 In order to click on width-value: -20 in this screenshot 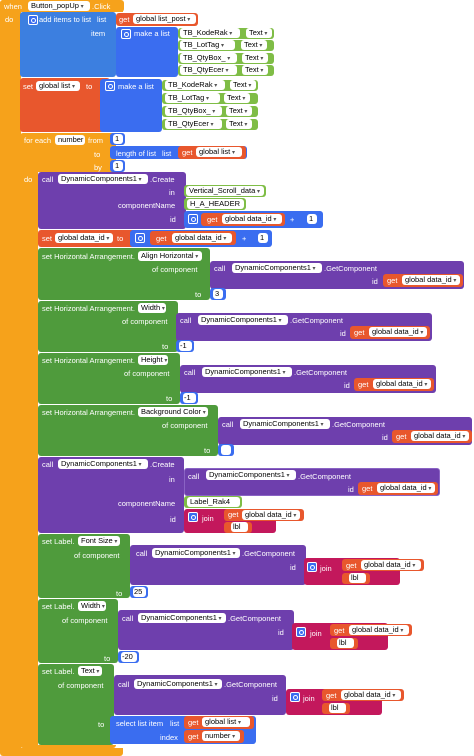, I will do `click(129, 657)`.